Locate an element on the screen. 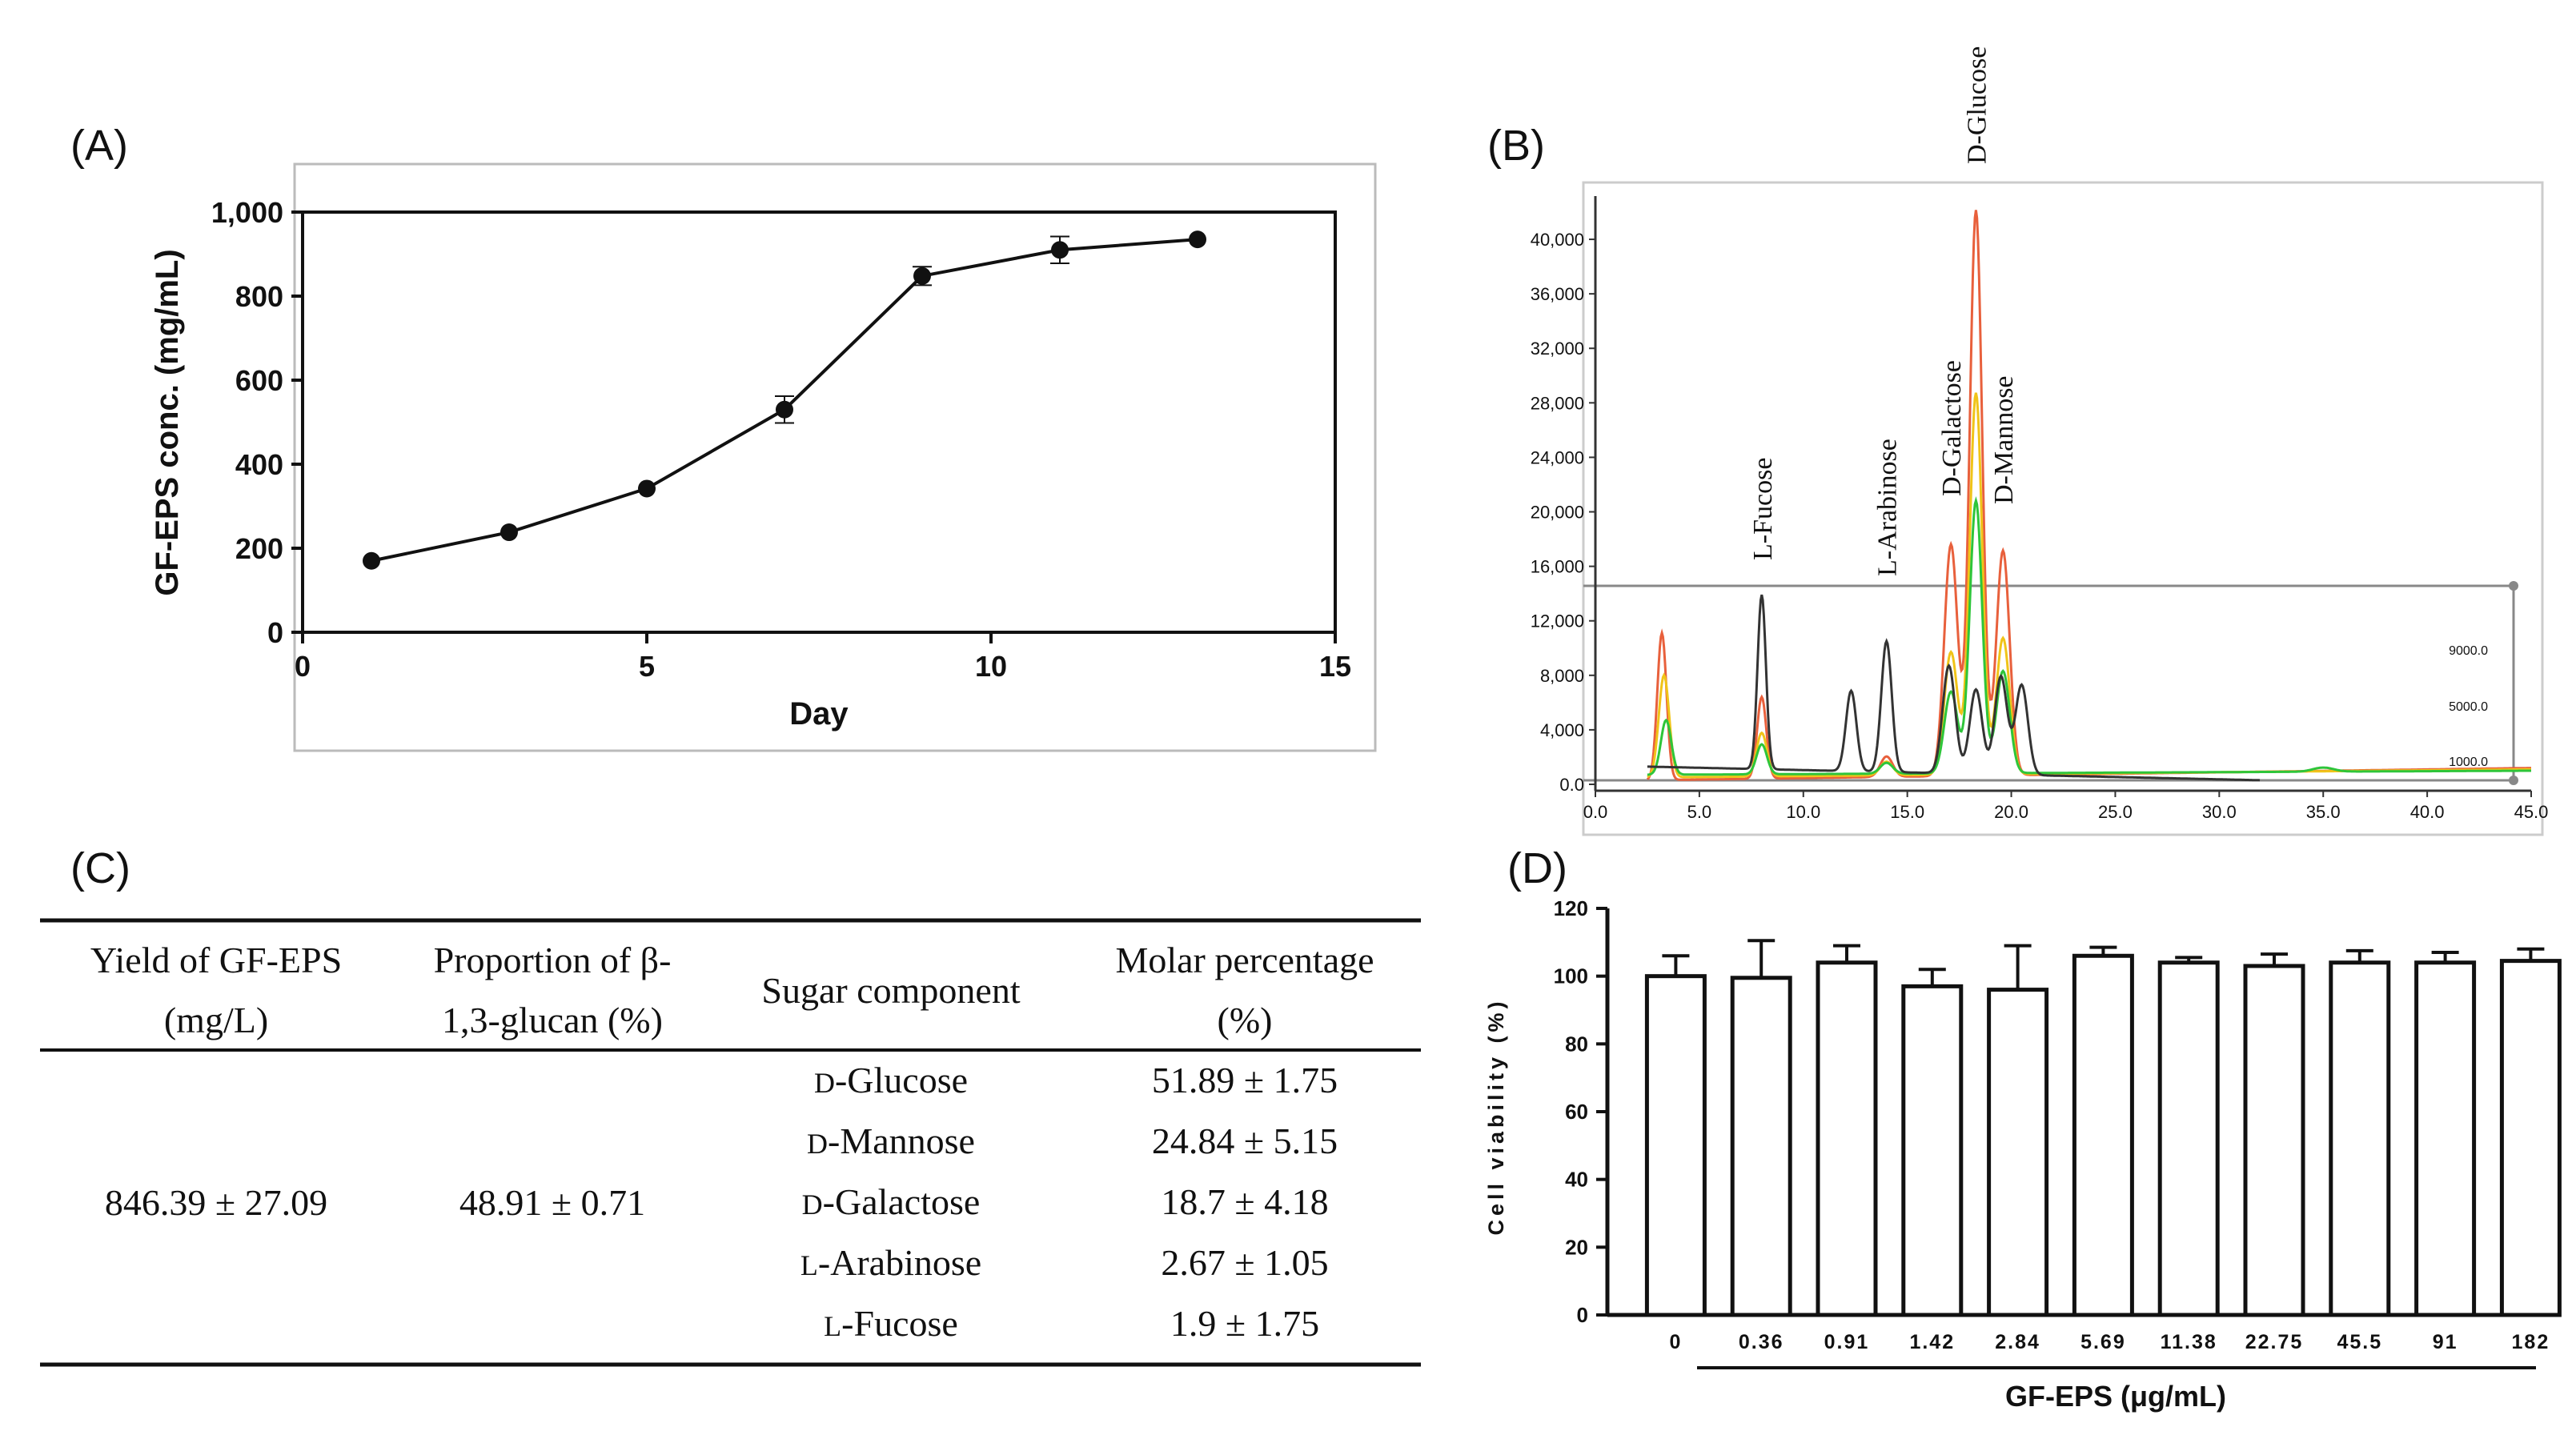 The height and width of the screenshot is (1435, 2576). chart-b-ytick-label: 12,000 is located at coordinates (1557, 621).